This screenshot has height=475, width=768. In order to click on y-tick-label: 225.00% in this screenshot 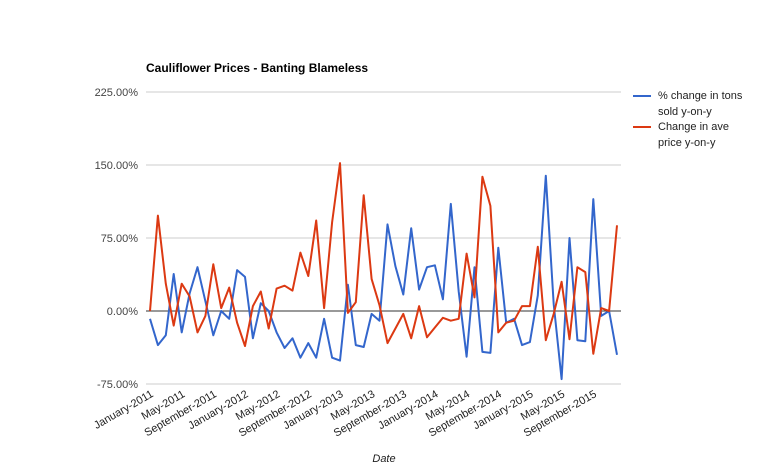, I will do `click(117, 93)`.